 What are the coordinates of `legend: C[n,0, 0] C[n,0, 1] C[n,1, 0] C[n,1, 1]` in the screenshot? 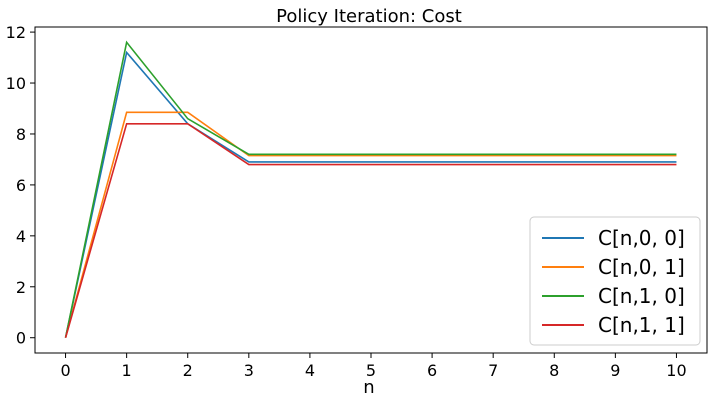 It's located at (615, 281).